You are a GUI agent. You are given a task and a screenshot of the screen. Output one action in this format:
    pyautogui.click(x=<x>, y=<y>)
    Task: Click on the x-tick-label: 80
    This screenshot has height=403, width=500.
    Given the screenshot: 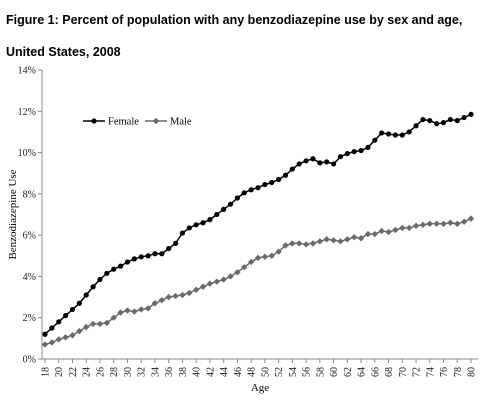 What is the action you would take?
    pyautogui.click(x=472, y=372)
    